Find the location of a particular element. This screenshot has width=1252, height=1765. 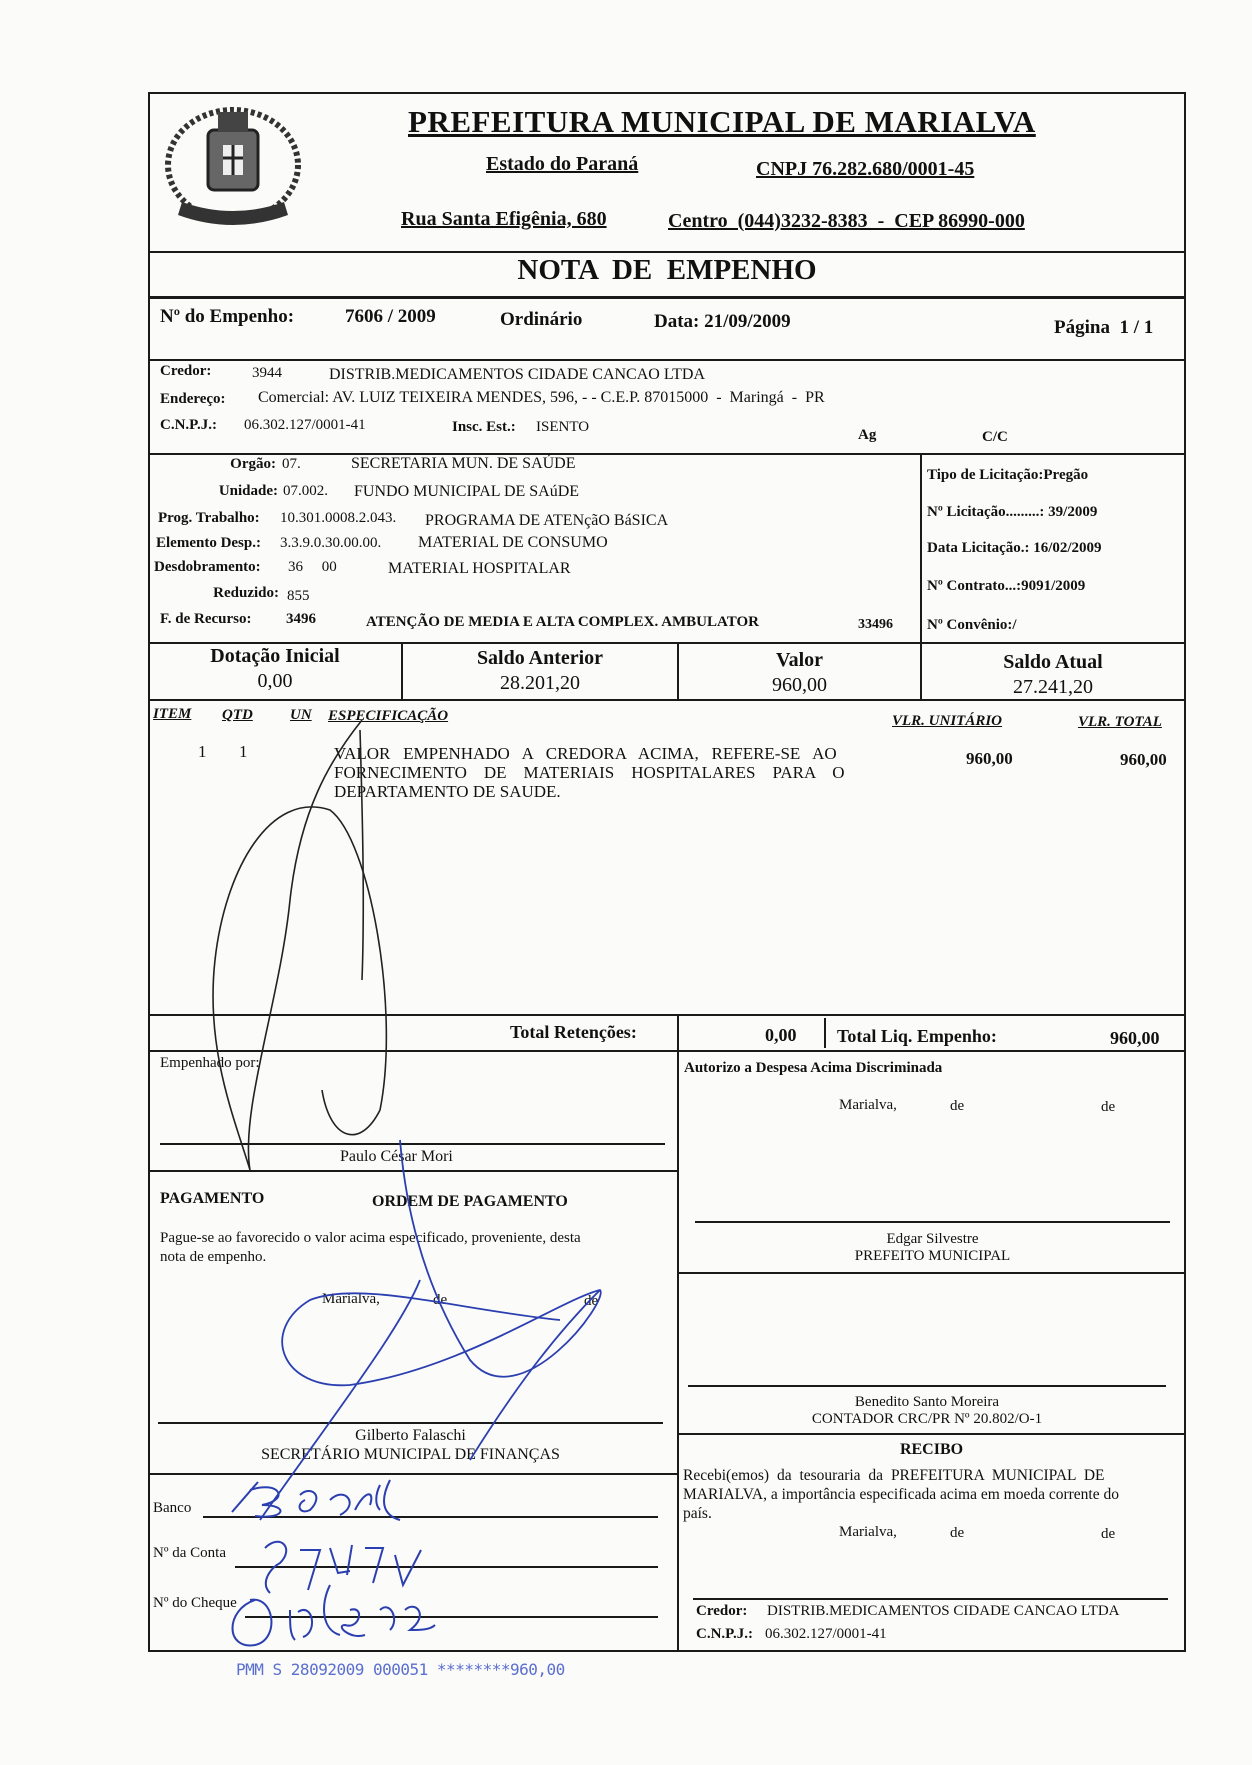

address-label: Endereço: is located at coordinates (193, 399).